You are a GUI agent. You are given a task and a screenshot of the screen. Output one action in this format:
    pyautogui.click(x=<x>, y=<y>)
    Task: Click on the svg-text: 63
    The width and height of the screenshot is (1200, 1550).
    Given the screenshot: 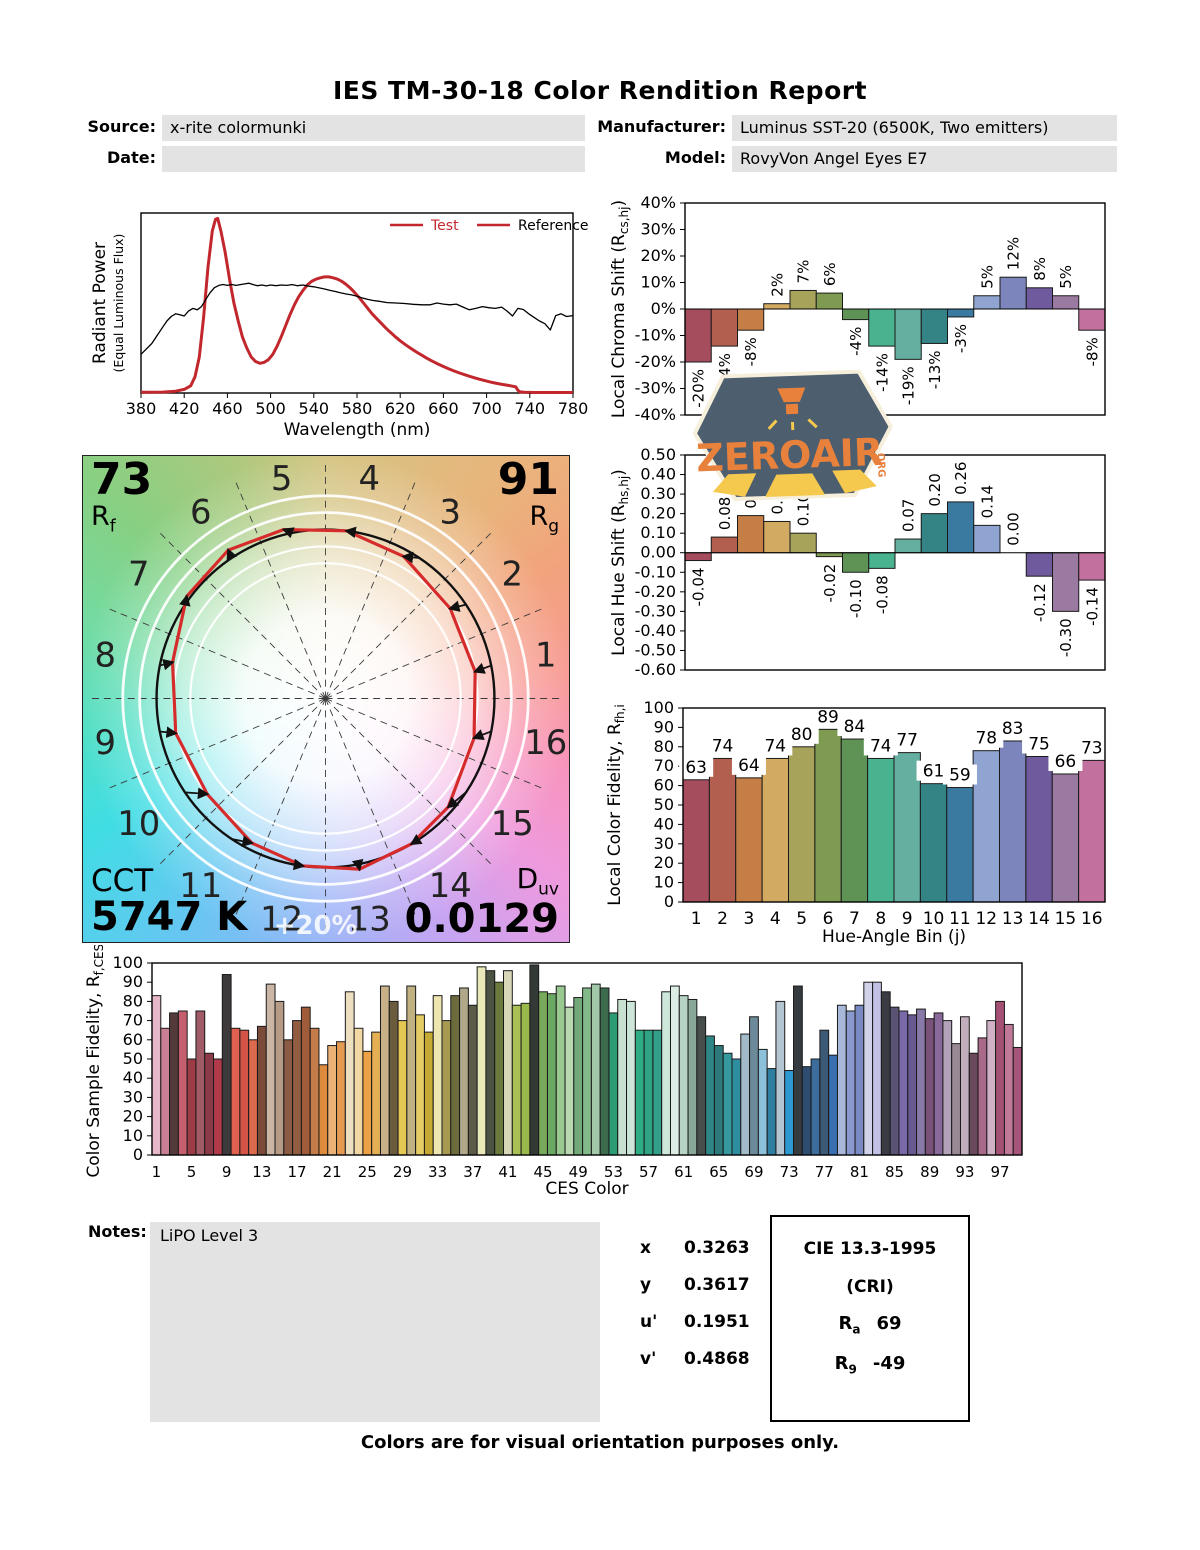 What is the action you would take?
    pyautogui.click(x=696, y=768)
    